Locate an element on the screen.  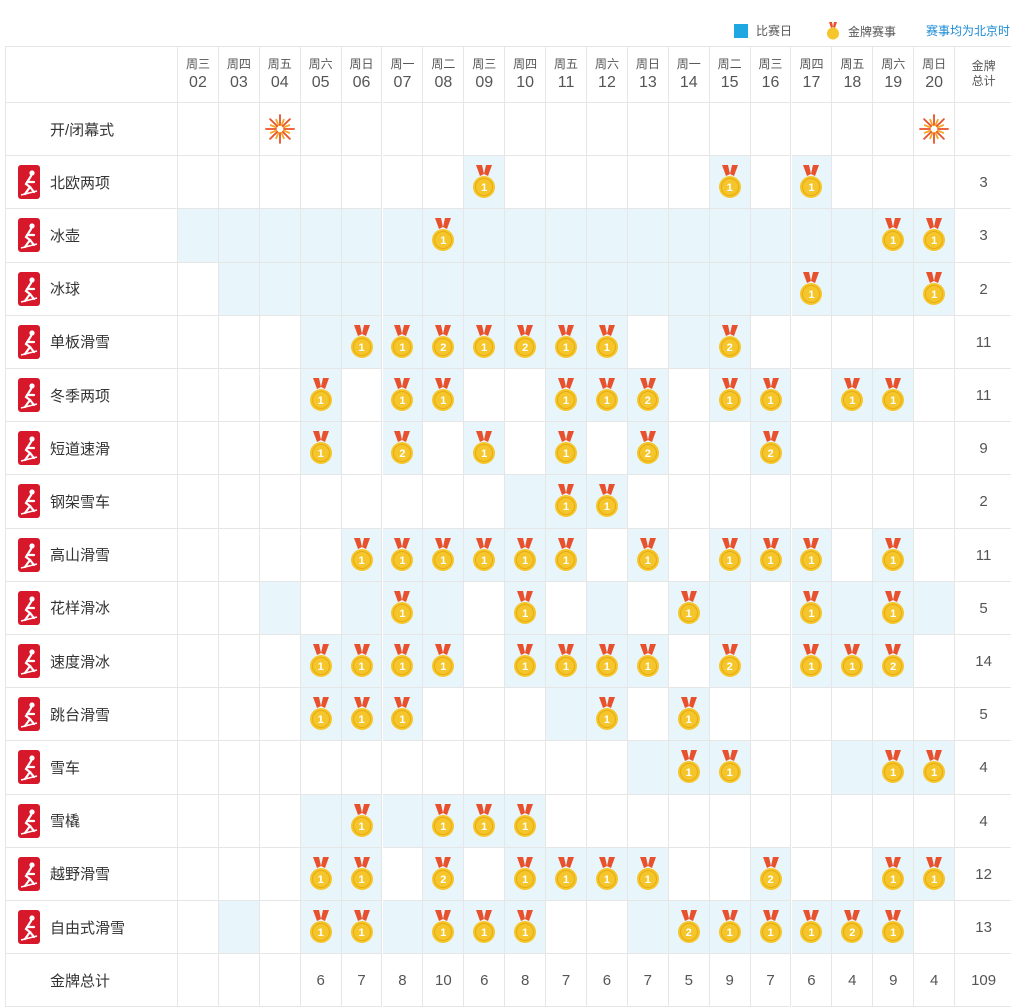
ski-jumping-icon is located at coordinates (29, 714).